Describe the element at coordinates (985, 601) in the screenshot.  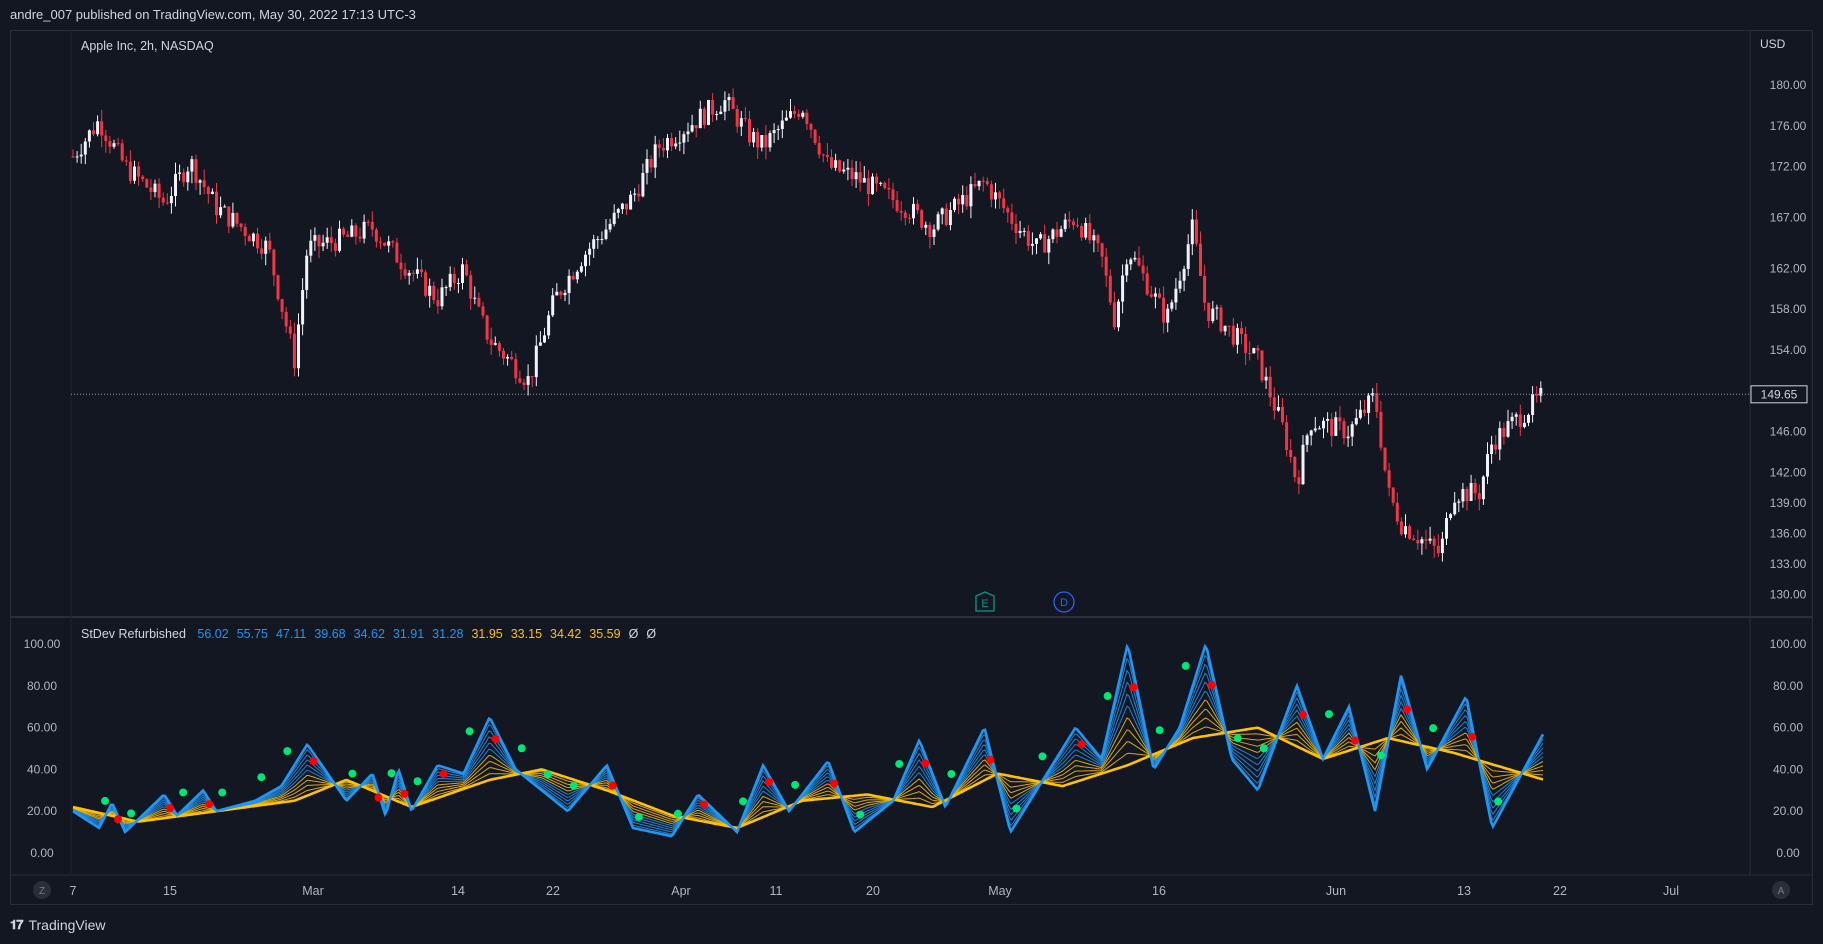
I see `earnings-event-marker: E` at that location.